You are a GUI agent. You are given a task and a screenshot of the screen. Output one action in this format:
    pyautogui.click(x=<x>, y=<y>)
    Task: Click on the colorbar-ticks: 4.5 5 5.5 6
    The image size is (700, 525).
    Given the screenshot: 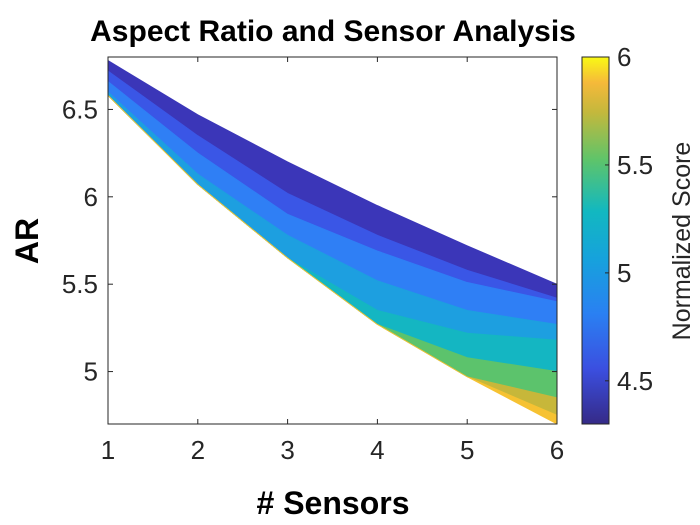 What is the action you would take?
    pyautogui.click(x=629, y=219)
    